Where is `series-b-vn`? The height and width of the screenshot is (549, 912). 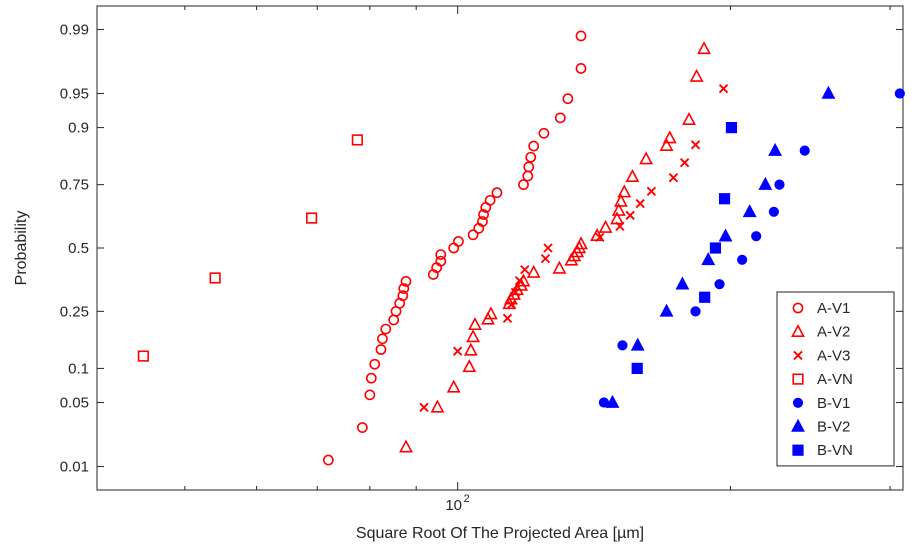 series-b-vn is located at coordinates (684, 248).